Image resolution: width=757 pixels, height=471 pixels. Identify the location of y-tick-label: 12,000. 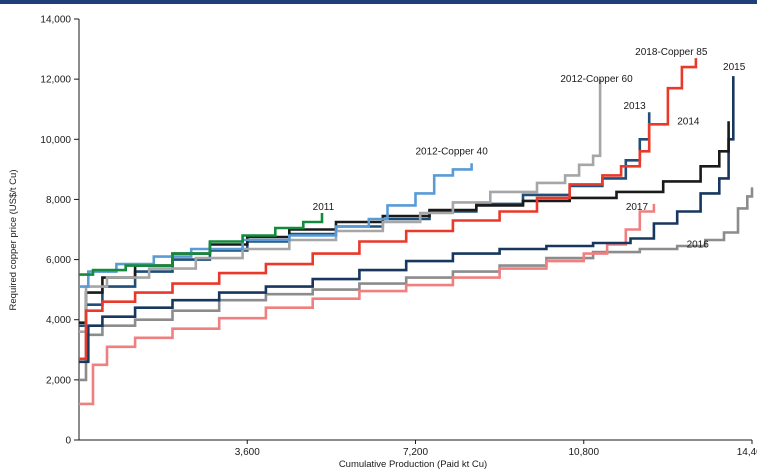
(55, 80).